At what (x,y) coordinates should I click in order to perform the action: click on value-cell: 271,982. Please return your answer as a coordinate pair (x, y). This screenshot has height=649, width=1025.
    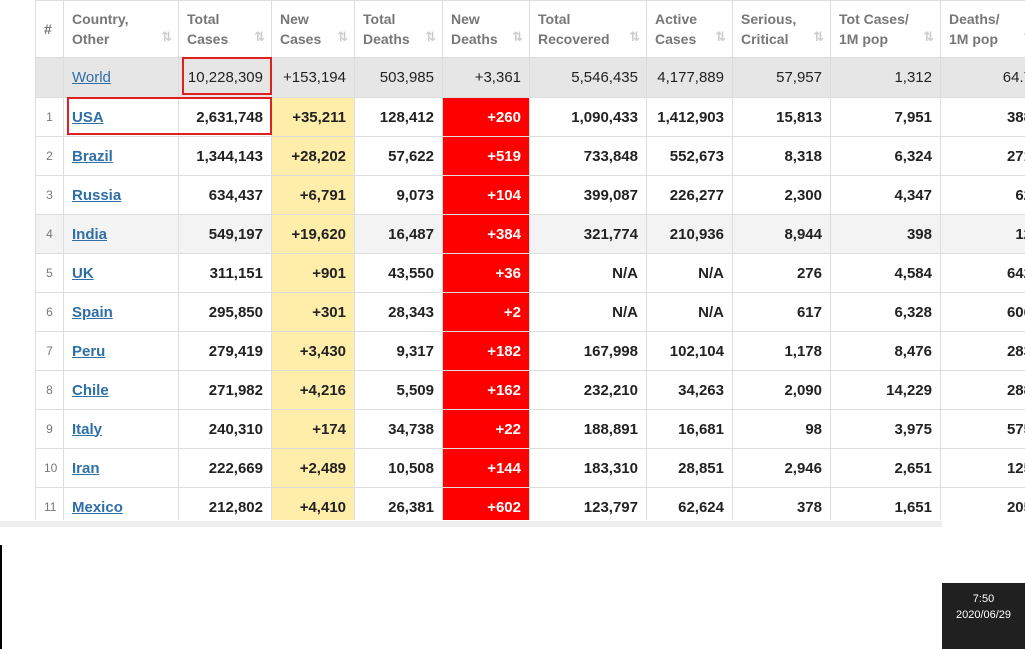
    Looking at the image, I should click on (225, 390).